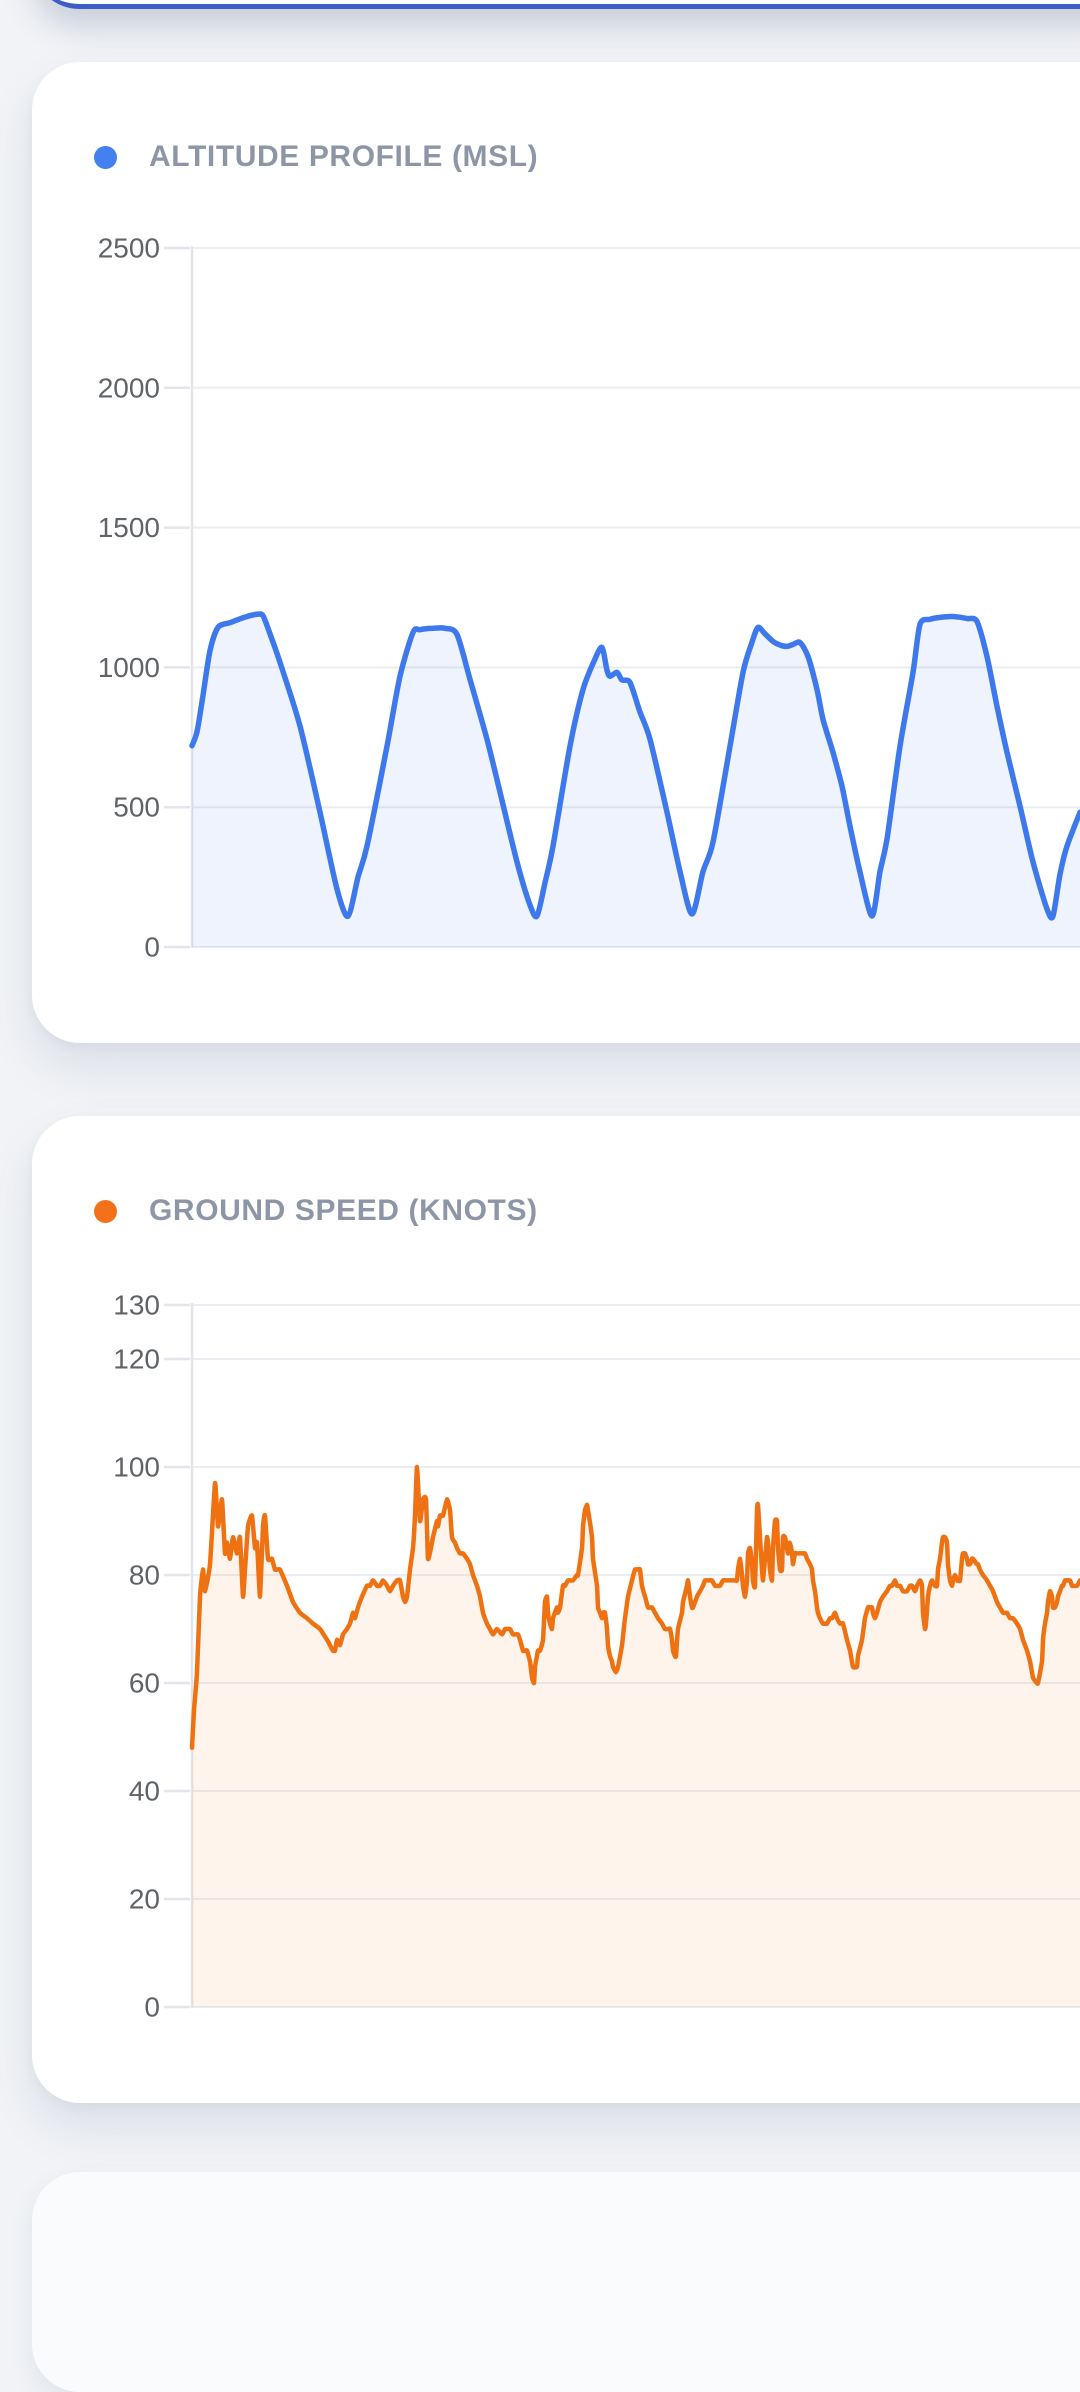  What do you see at coordinates (105, 157) in the screenshot?
I see `altitude-legend-dot-icon` at bounding box center [105, 157].